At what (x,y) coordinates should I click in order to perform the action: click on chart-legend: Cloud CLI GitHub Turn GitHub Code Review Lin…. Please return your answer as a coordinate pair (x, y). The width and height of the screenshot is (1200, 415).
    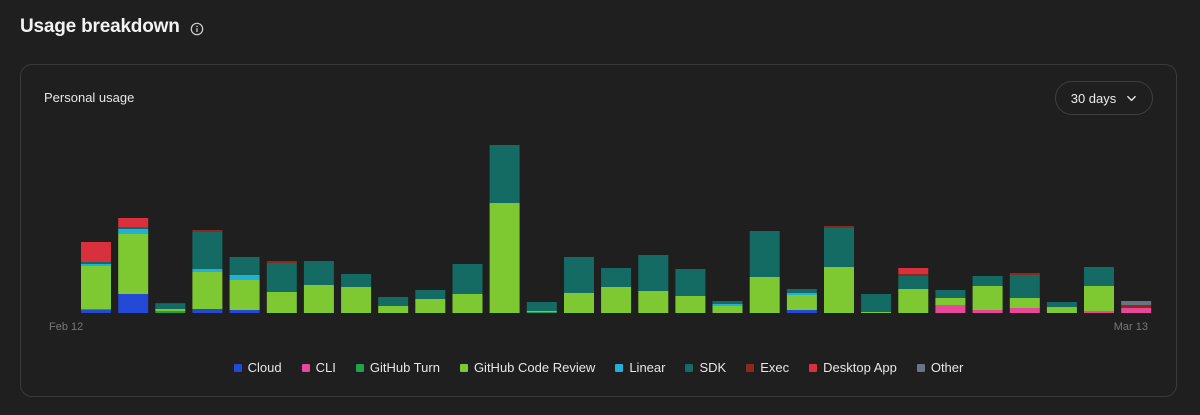
    Looking at the image, I should click on (598, 367).